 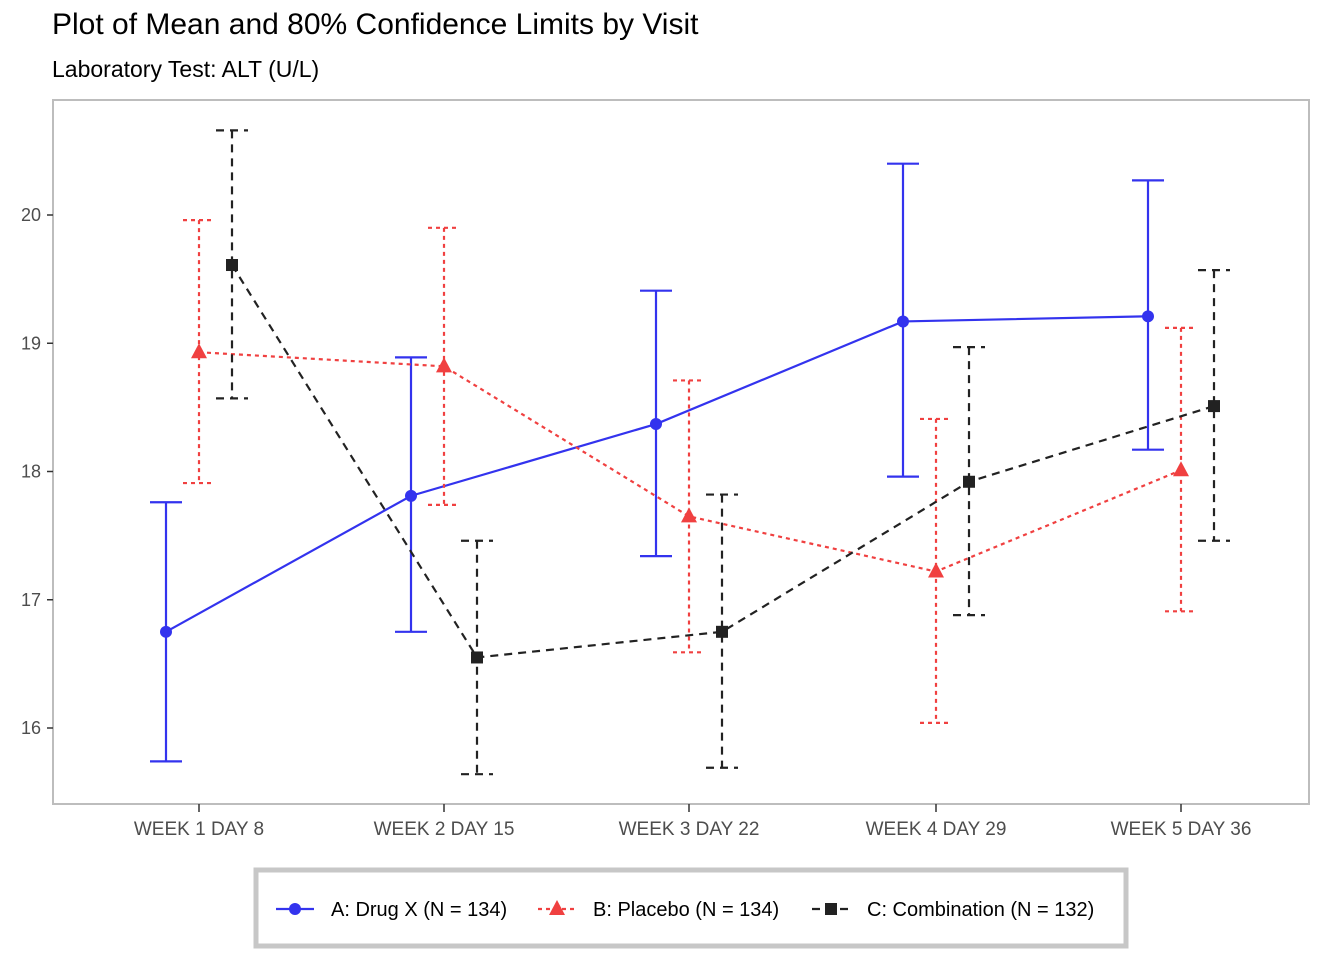 What do you see at coordinates (444, 829) in the screenshot?
I see `x-tick-label: WEEK 2 DAY 15` at bounding box center [444, 829].